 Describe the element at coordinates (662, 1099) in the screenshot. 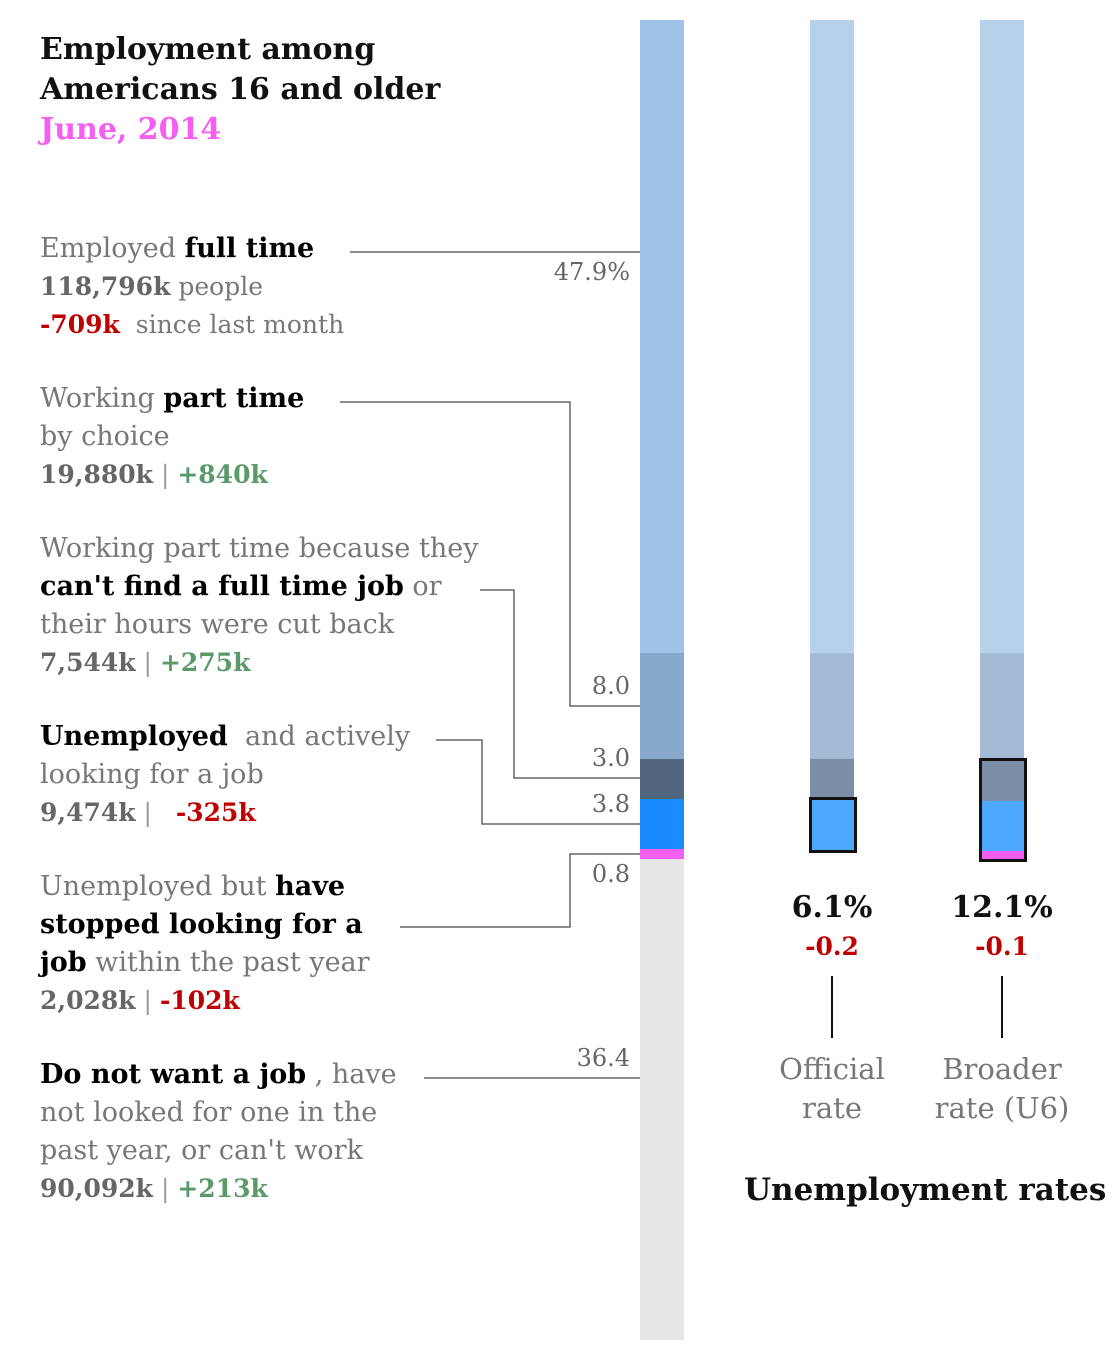

I see `bar-not-in-labor-force` at that location.